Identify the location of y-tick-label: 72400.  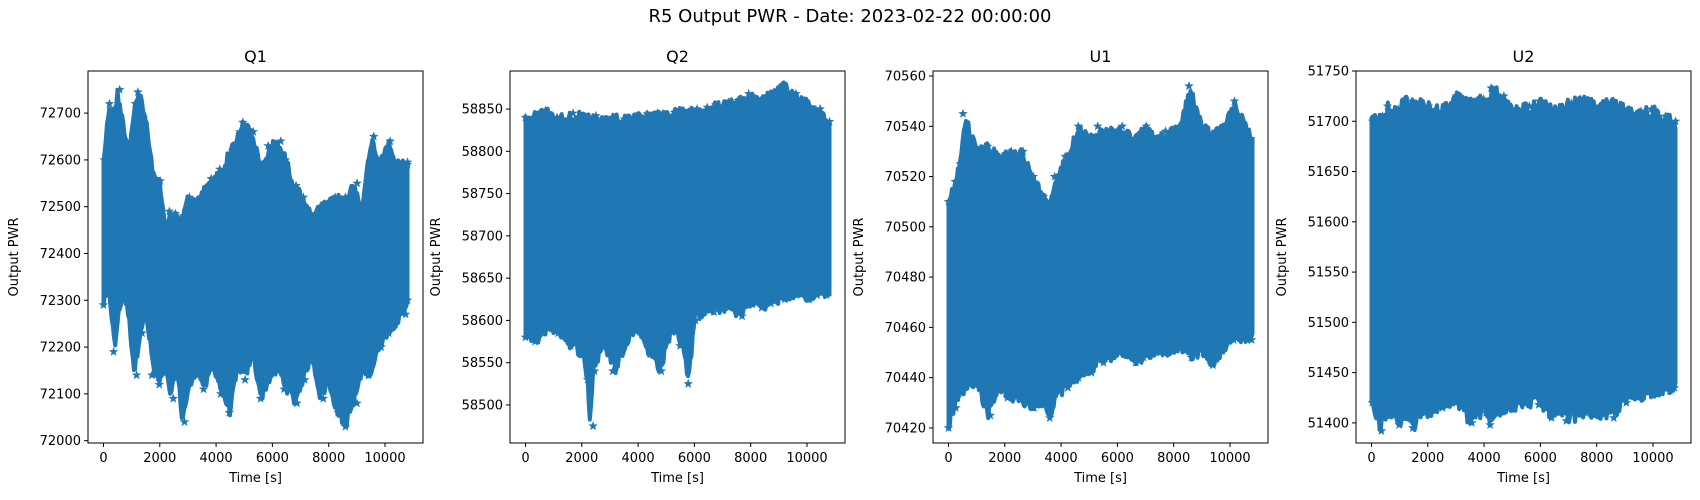
(60, 254).